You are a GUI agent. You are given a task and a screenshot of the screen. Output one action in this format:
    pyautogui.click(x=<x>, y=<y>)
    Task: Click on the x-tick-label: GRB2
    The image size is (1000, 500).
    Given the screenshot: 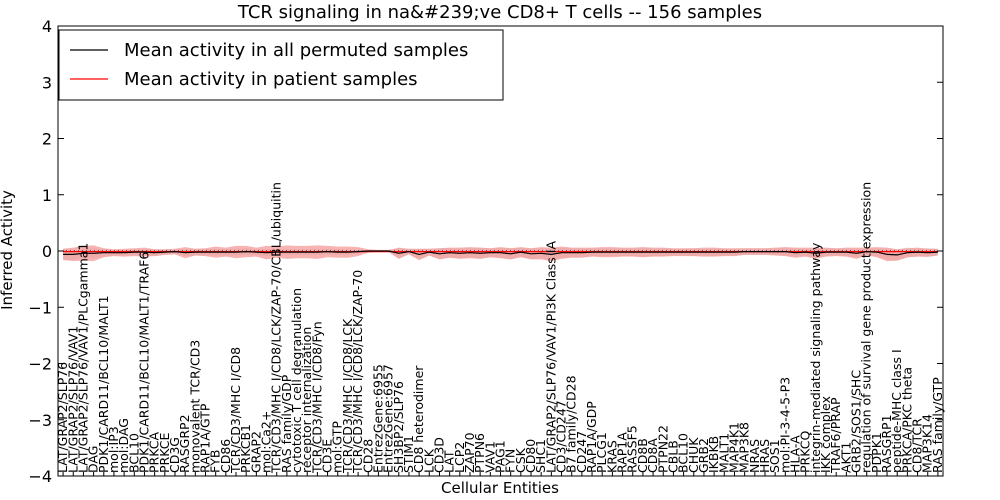 What is the action you would take?
    pyautogui.click(x=703, y=455)
    